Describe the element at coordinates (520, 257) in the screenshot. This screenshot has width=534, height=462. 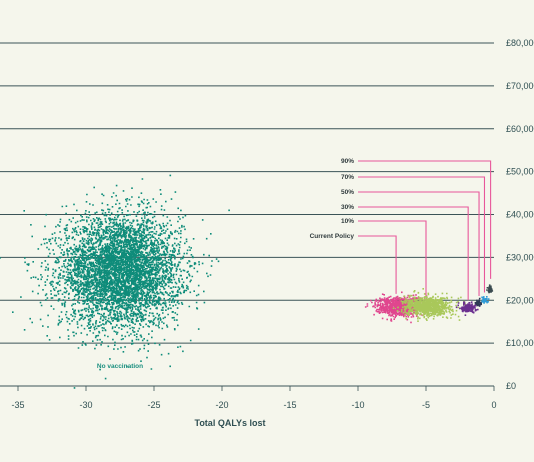
I see `y-tick-label: £30,000` at that location.